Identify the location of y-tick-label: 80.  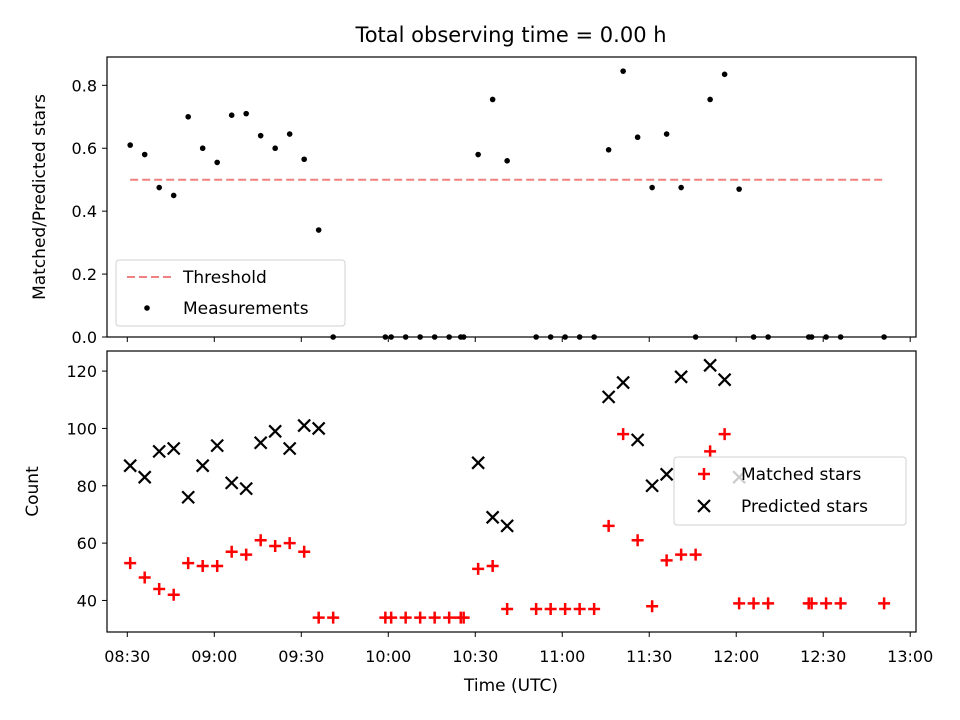
(87, 486).